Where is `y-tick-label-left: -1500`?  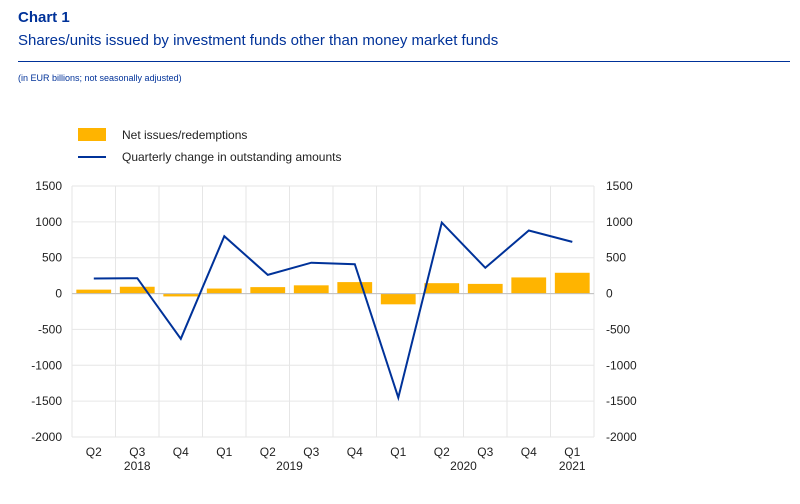
y-tick-label-left: -1500 is located at coordinates (46, 401).